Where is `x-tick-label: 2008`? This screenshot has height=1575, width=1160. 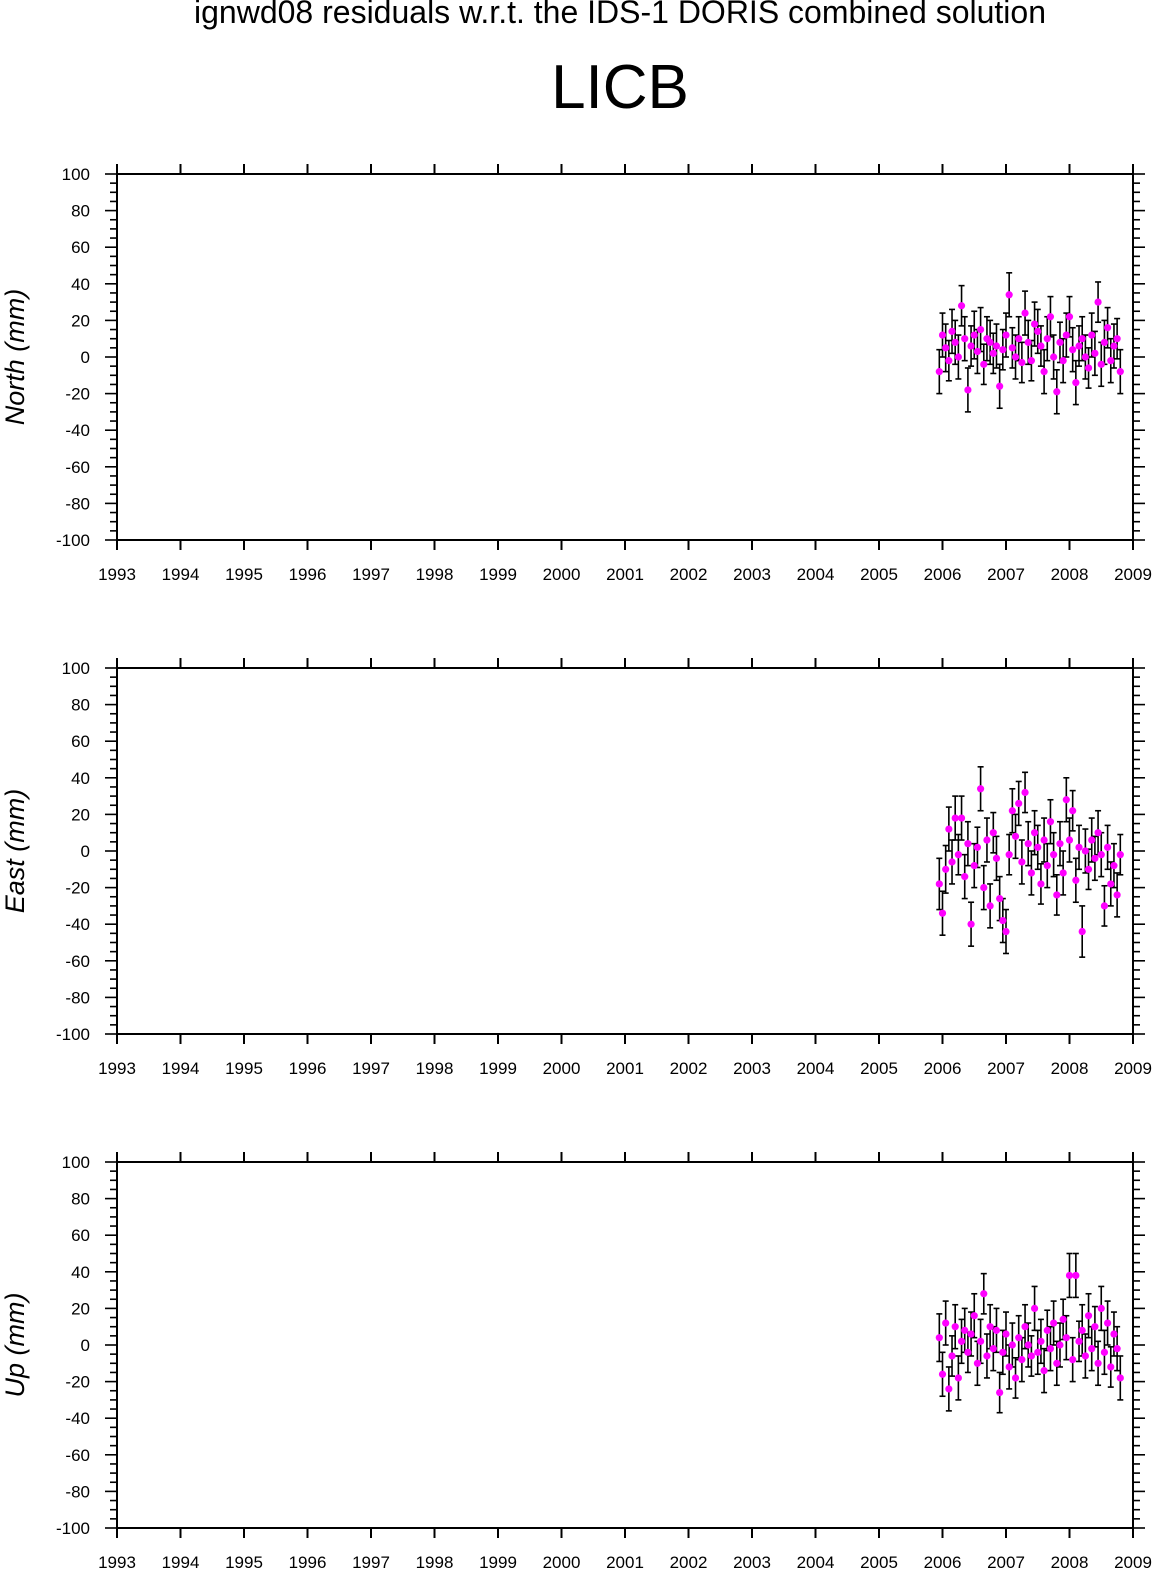 x-tick-label: 2008 is located at coordinates (1070, 574).